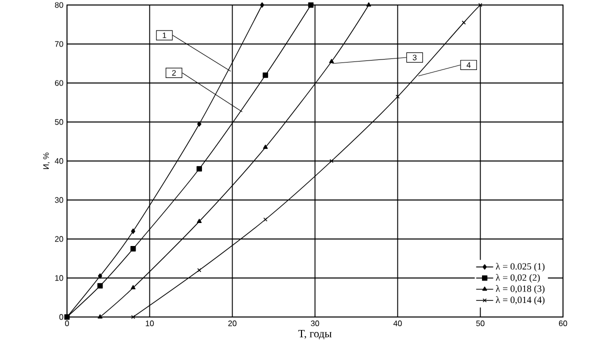 This screenshot has width=590, height=360. What do you see at coordinates (520, 289) in the screenshot?
I see `legend-label: λ = 0,018 (3)` at bounding box center [520, 289].